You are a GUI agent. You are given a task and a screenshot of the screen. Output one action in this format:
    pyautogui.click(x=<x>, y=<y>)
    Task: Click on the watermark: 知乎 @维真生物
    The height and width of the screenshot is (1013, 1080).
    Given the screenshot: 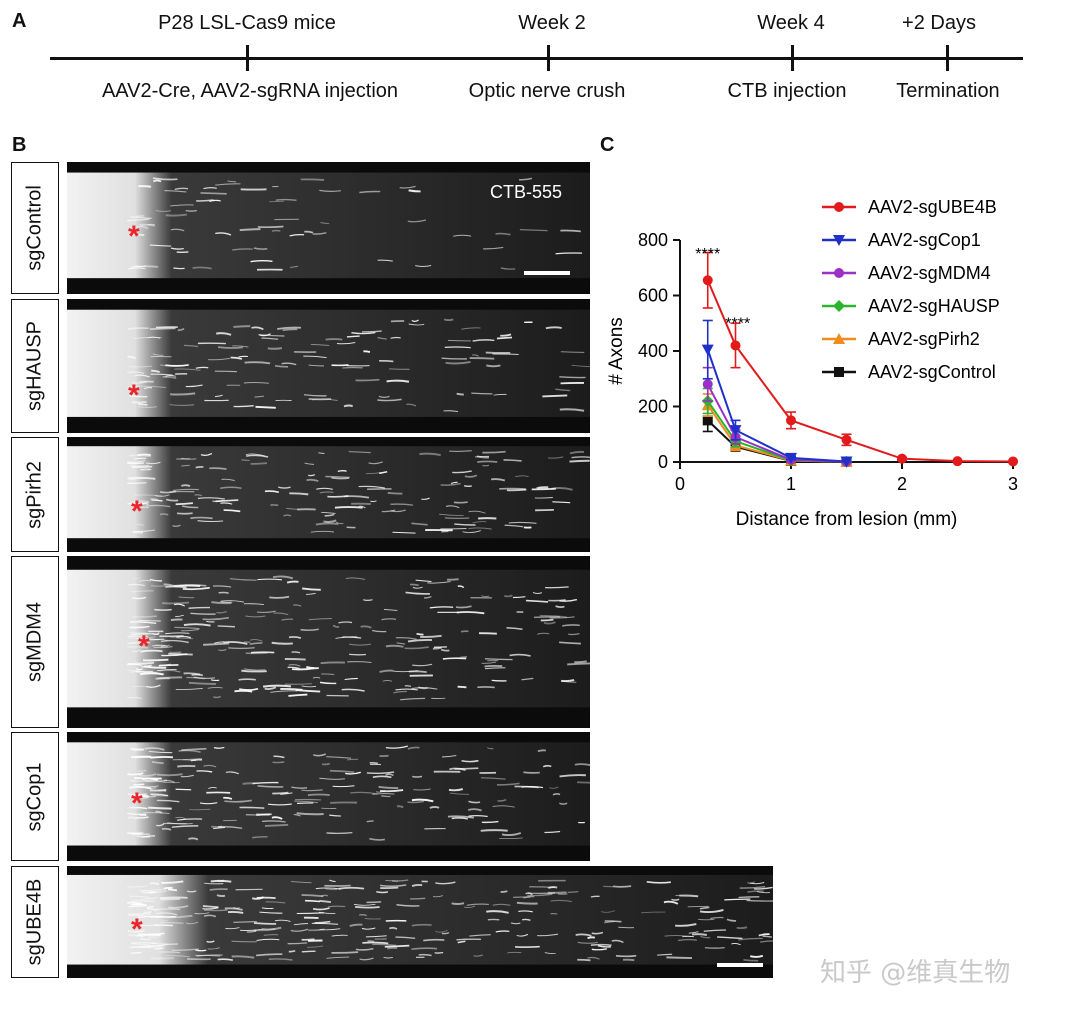 What is the action you would take?
    pyautogui.click(x=915, y=973)
    